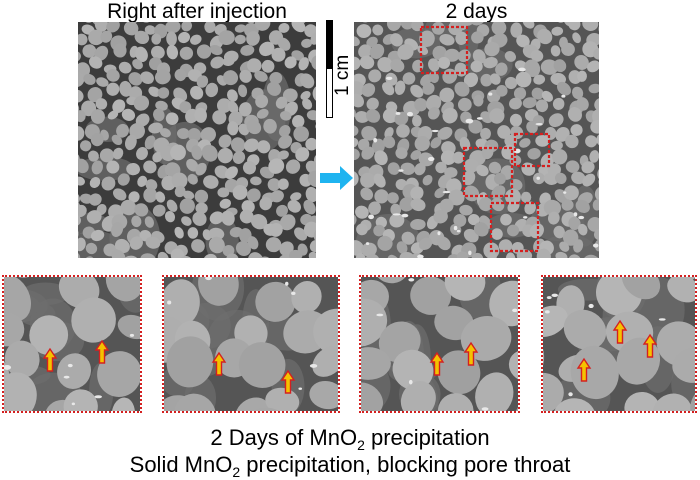 Image resolution: width=700 pixels, height=480 pixels. I want to click on caption-line-2-prefix: Solid MnO, so click(181, 464).